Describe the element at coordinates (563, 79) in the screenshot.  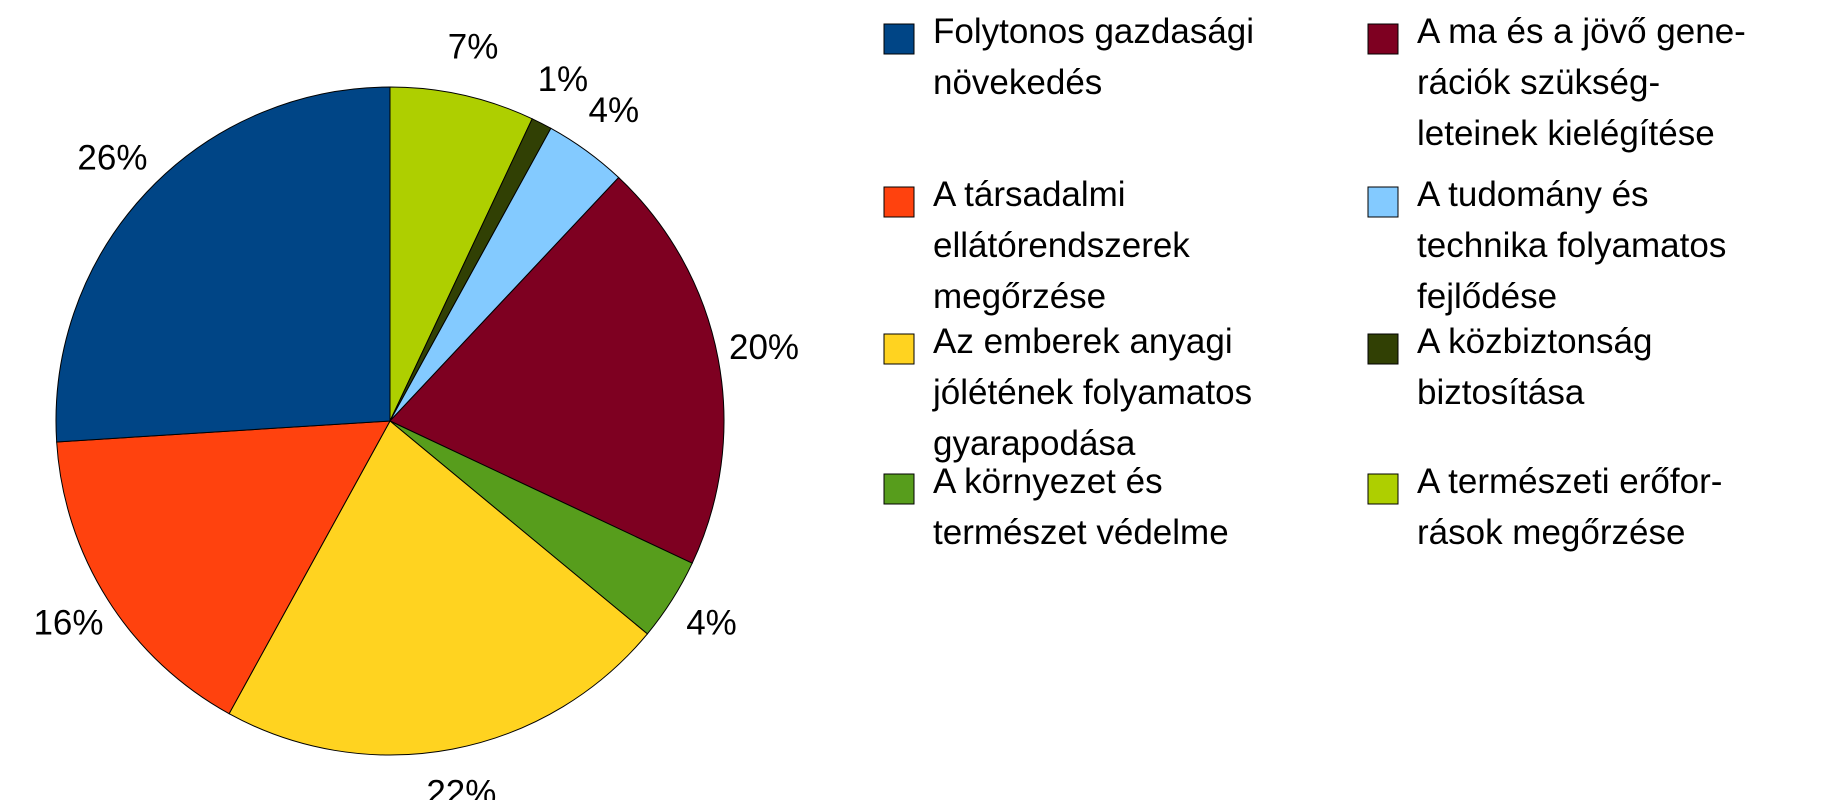
I see `data-label: 1%` at that location.